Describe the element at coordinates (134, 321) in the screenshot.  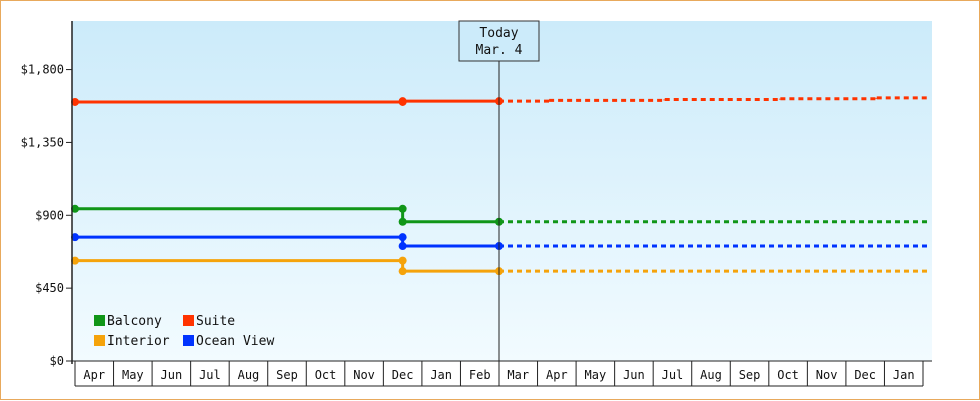
I see `legend-label: Balcony` at that location.